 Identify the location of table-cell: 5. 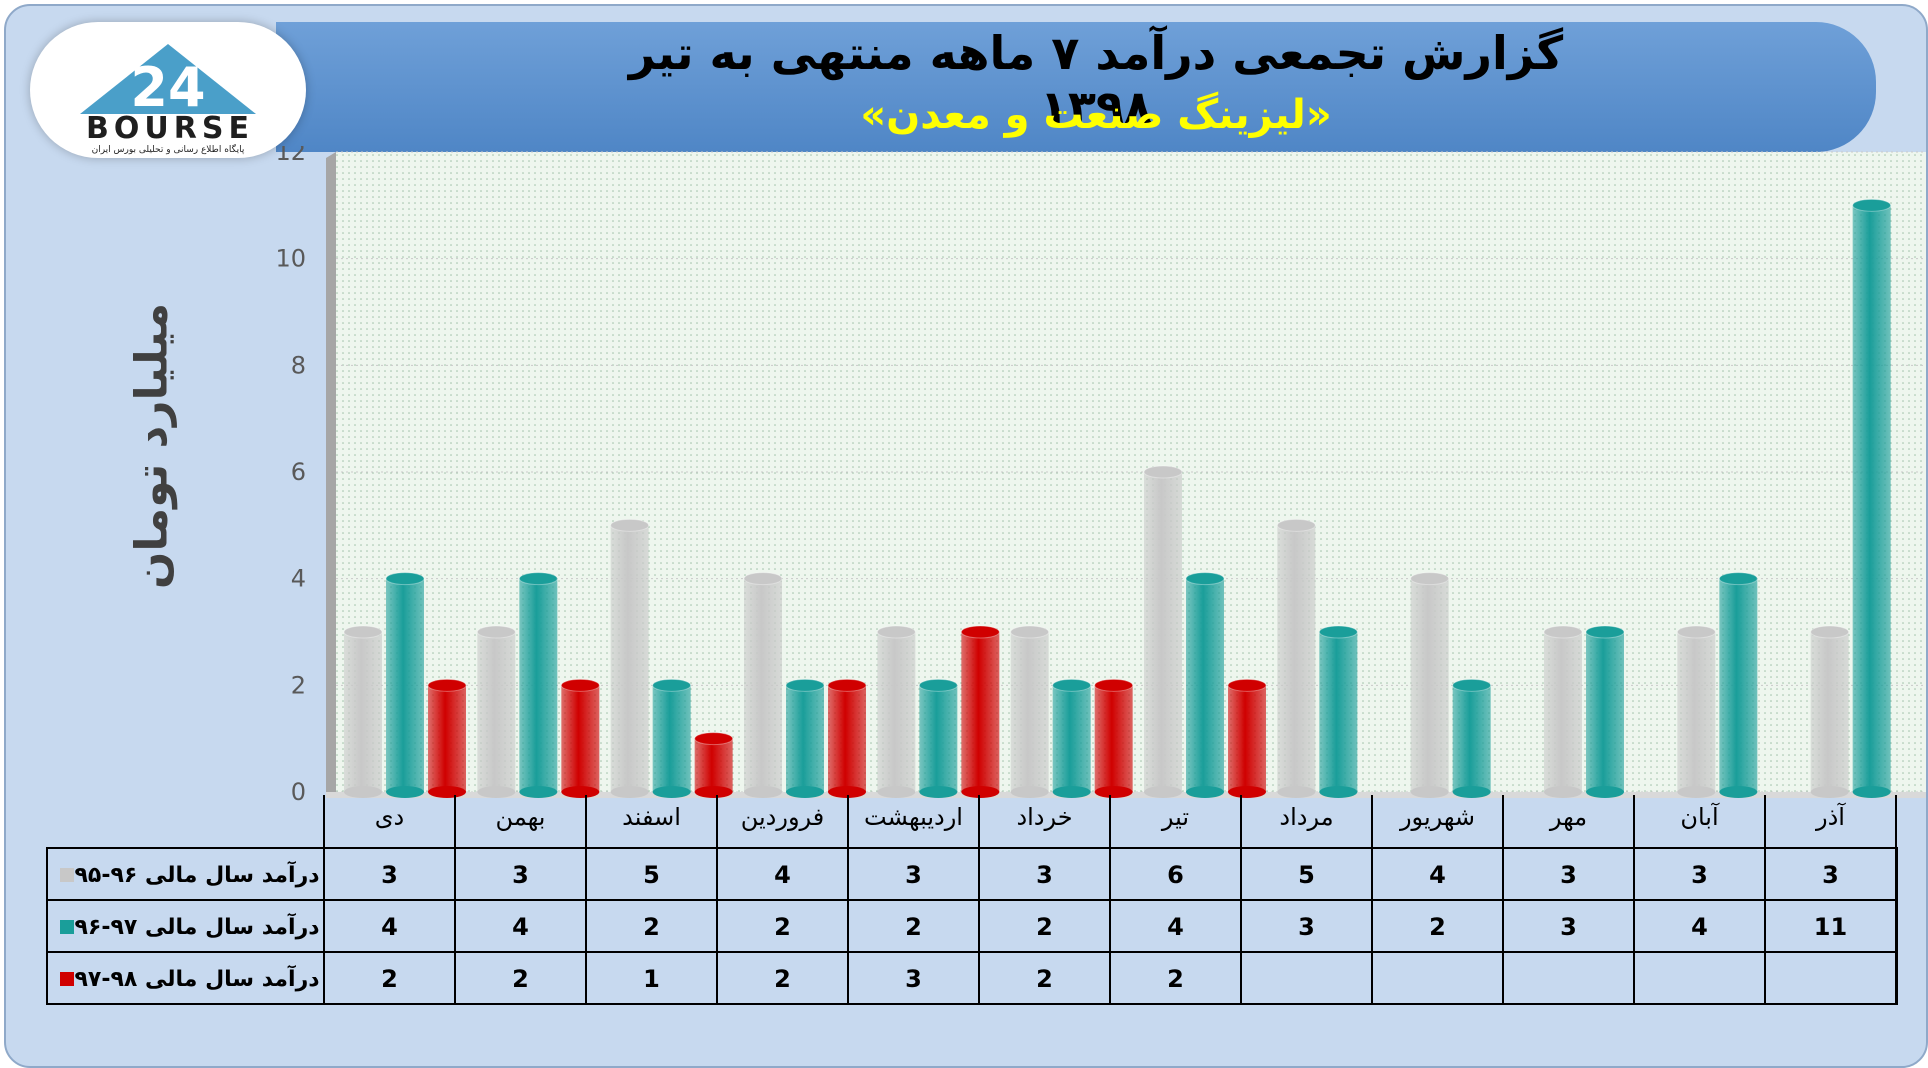
(1306, 875).